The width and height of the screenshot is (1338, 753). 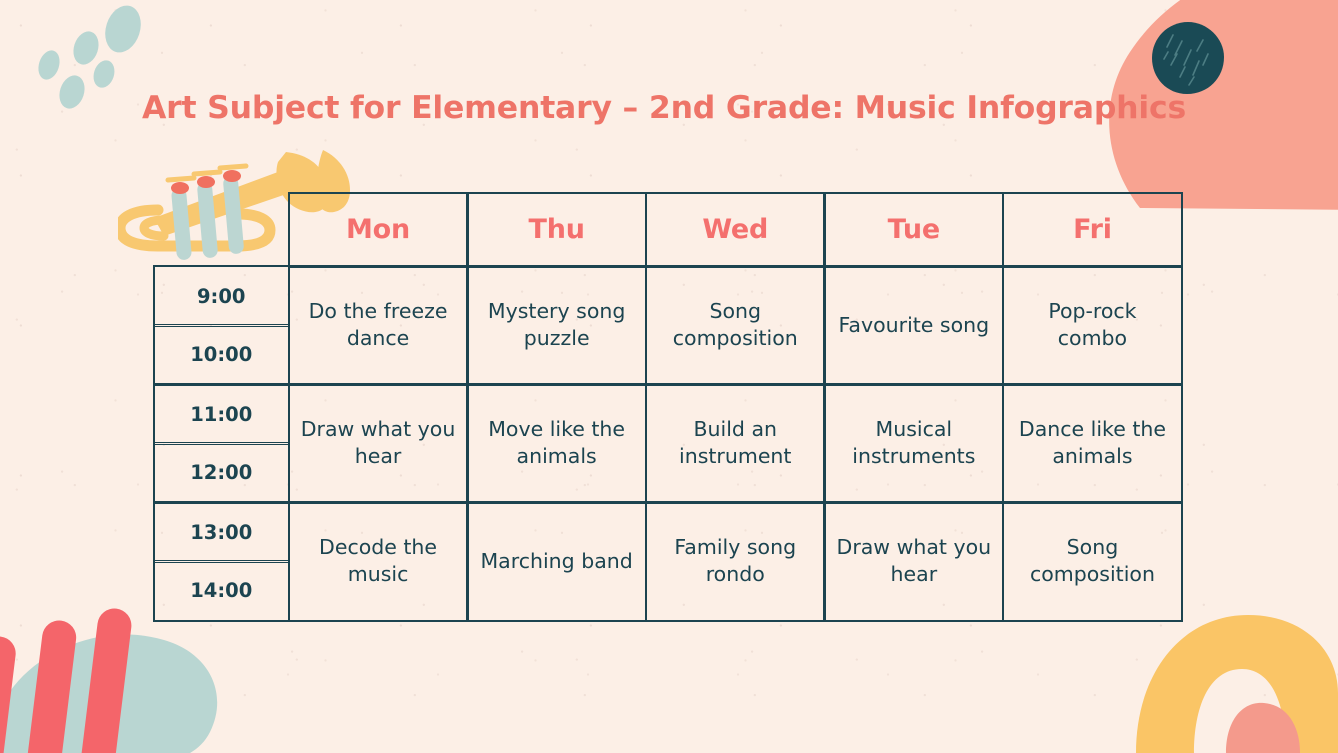 What do you see at coordinates (735, 443) in the screenshot?
I see `subject-cell-wed-2: Build an instrument` at bounding box center [735, 443].